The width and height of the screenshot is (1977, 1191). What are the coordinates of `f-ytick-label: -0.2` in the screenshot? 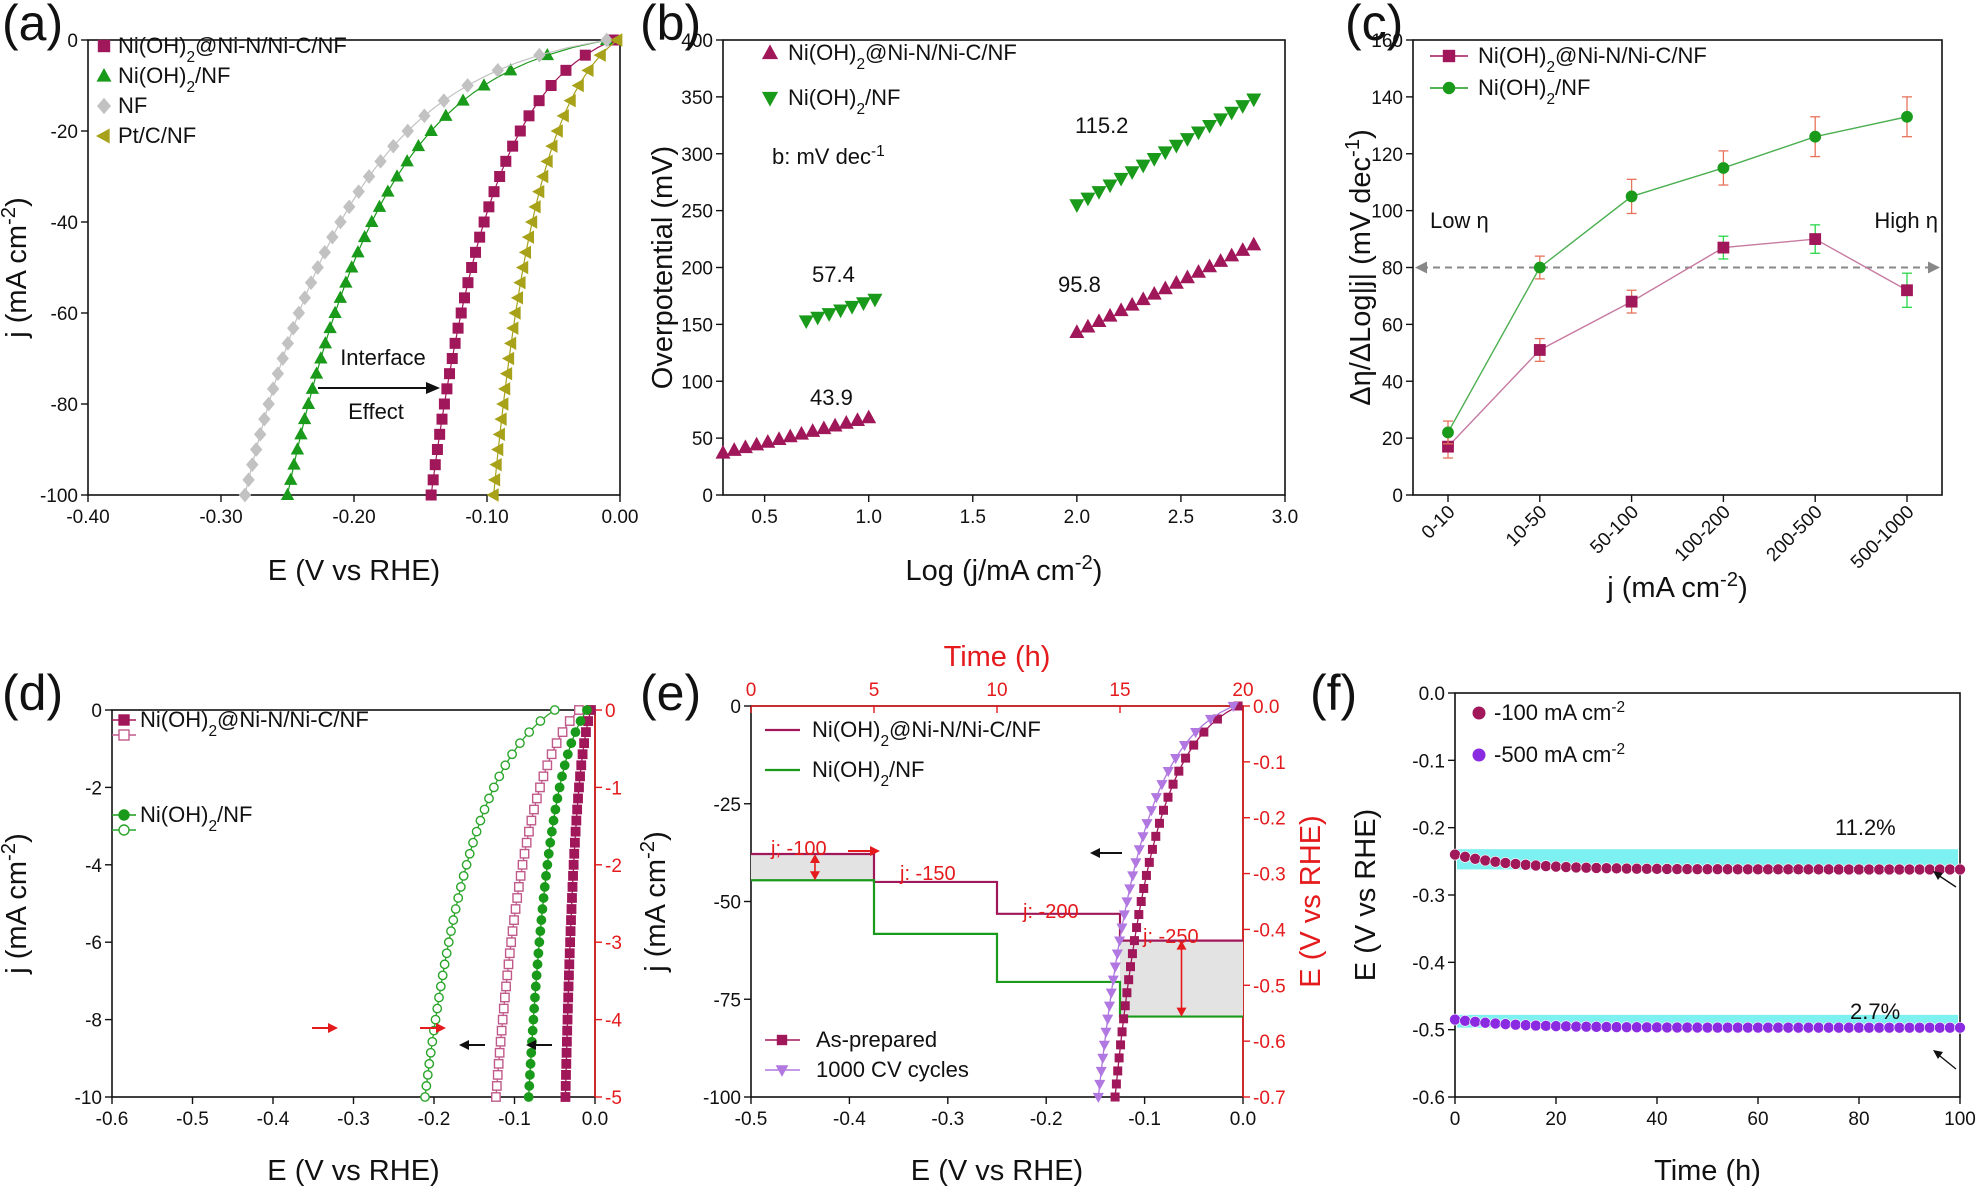 It's located at (1428, 829).